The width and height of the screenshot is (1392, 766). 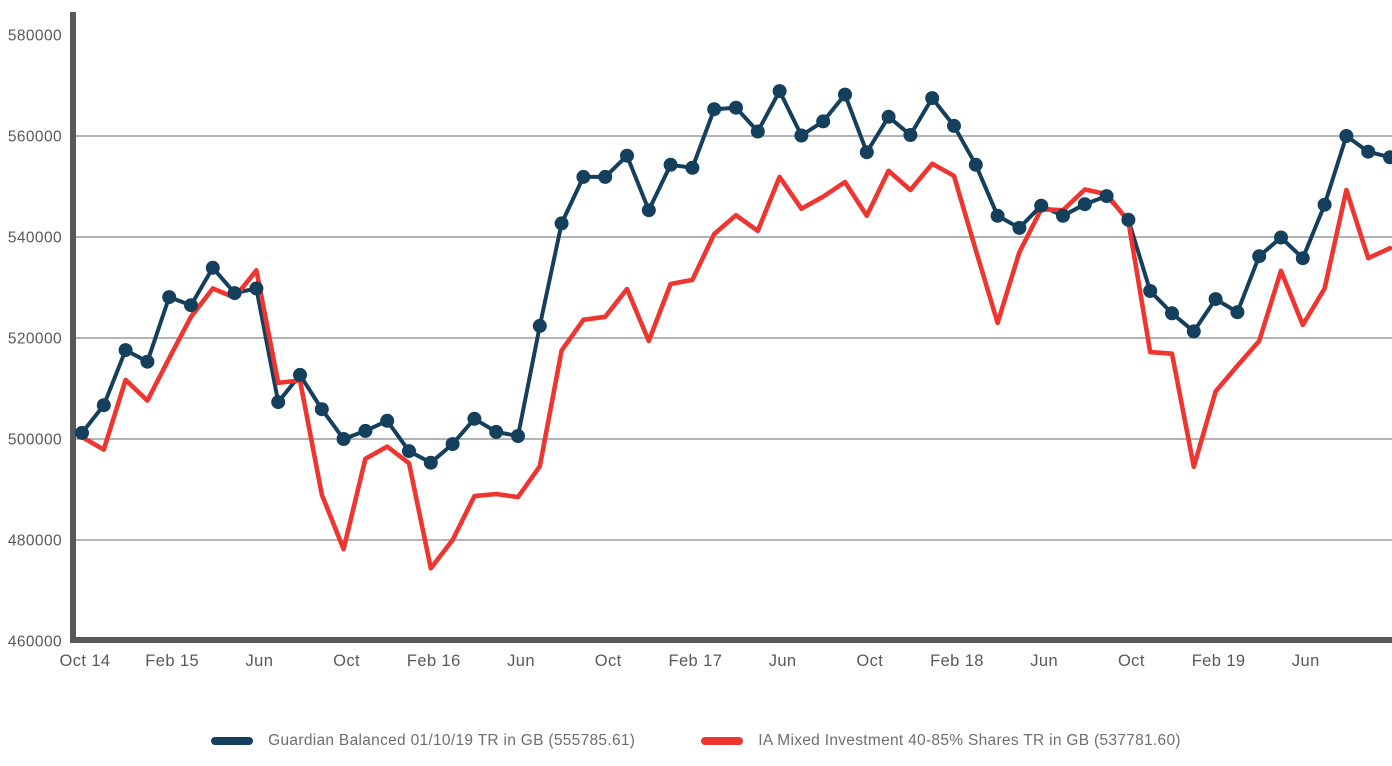 I want to click on y-tick-label: 520000, so click(x=35, y=339).